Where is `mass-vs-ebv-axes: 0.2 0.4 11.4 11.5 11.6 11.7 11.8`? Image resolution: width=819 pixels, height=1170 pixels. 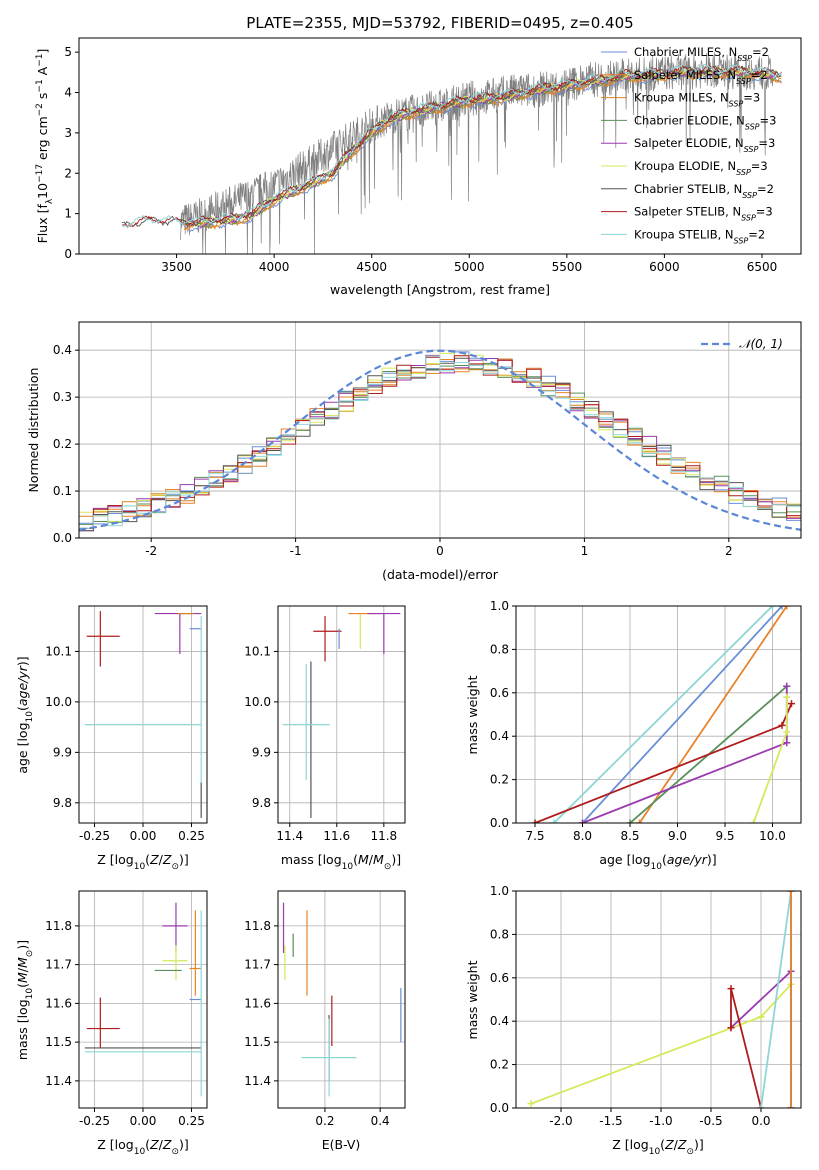 mass-vs-ebv-axes: 0.2 0.4 11.4 11.5 11.6 11.7 11.8 is located at coordinates (324, 1009).